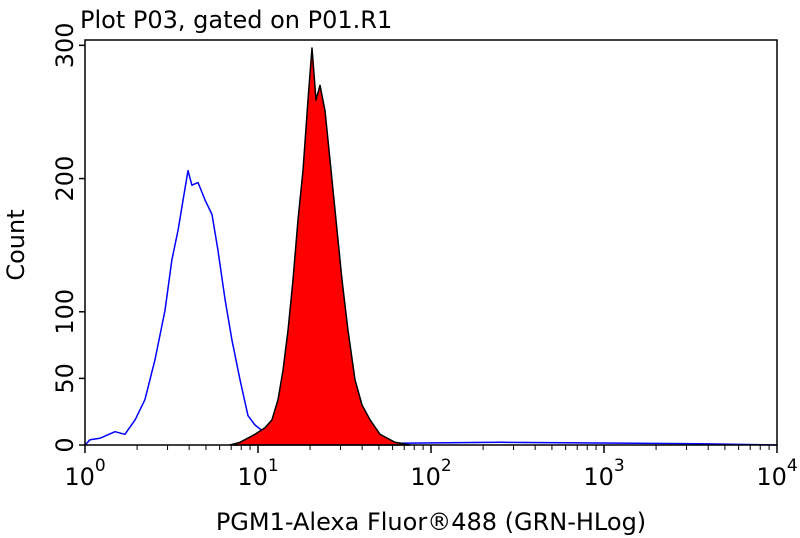 This screenshot has height=538, width=800. I want to click on x-tick-exponent: 3, so click(619, 466).